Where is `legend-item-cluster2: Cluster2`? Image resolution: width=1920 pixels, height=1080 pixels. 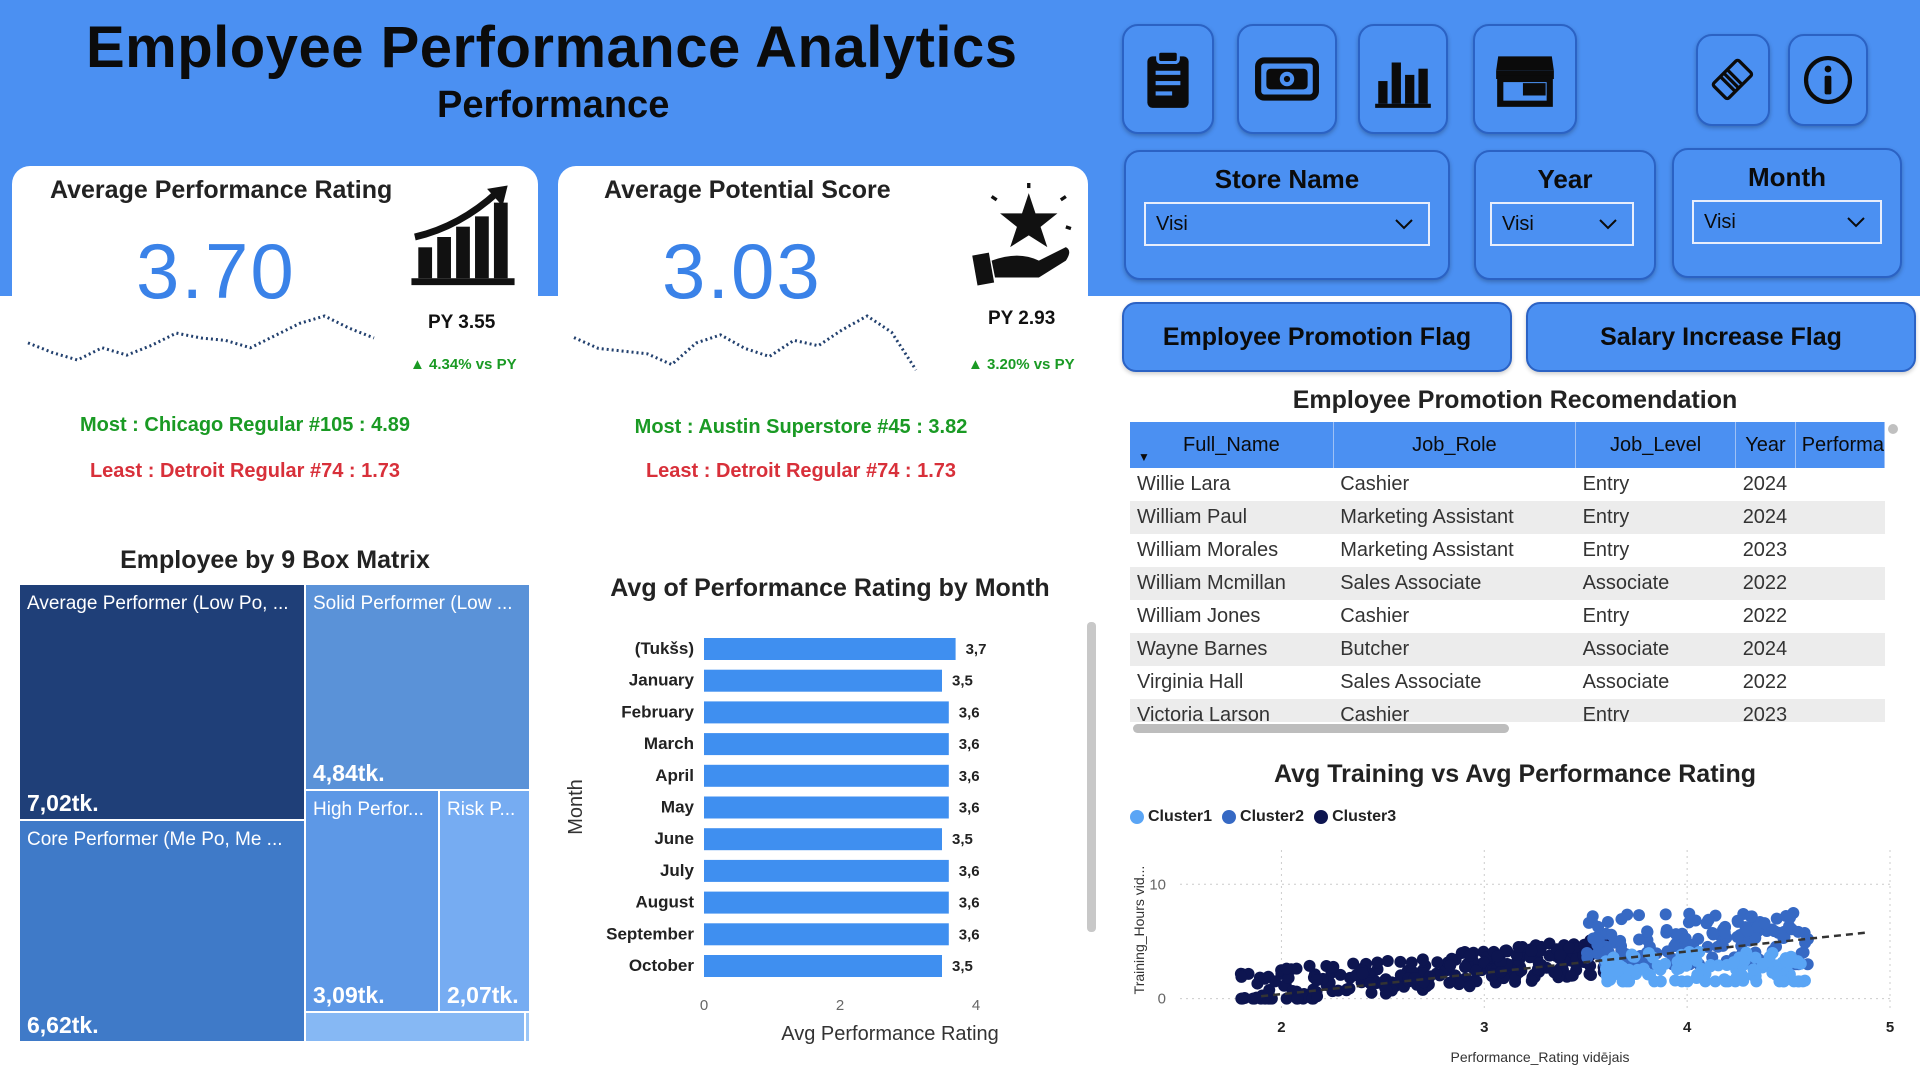 legend-item-cluster2: Cluster2 is located at coordinates (1263, 817).